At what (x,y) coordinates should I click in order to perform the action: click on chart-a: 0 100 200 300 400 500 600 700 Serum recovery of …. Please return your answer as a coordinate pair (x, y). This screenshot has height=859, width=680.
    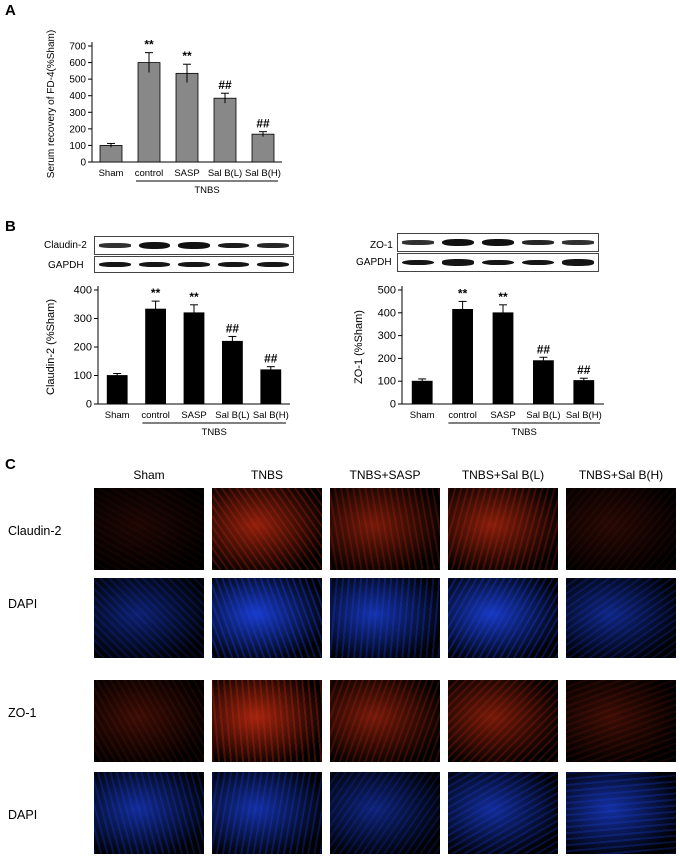
    Looking at the image, I should click on (164, 113).